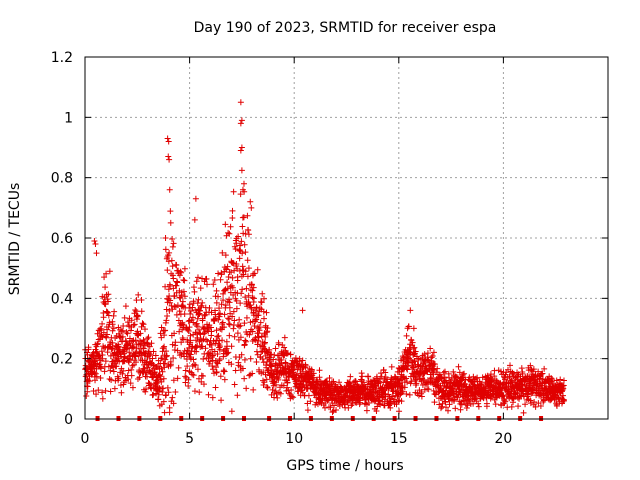  I want to click on y-tick-label: 0.4, so click(62, 299).